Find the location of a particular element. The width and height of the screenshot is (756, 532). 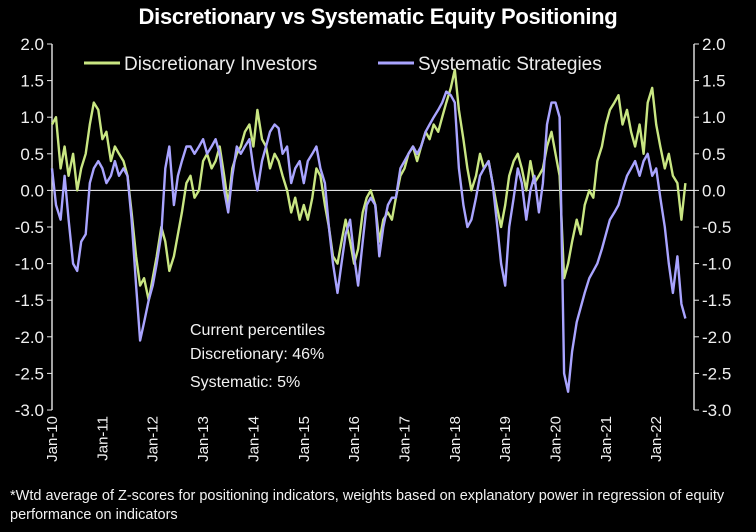

y-tick-label-right: 0.5 is located at coordinates (714, 154).